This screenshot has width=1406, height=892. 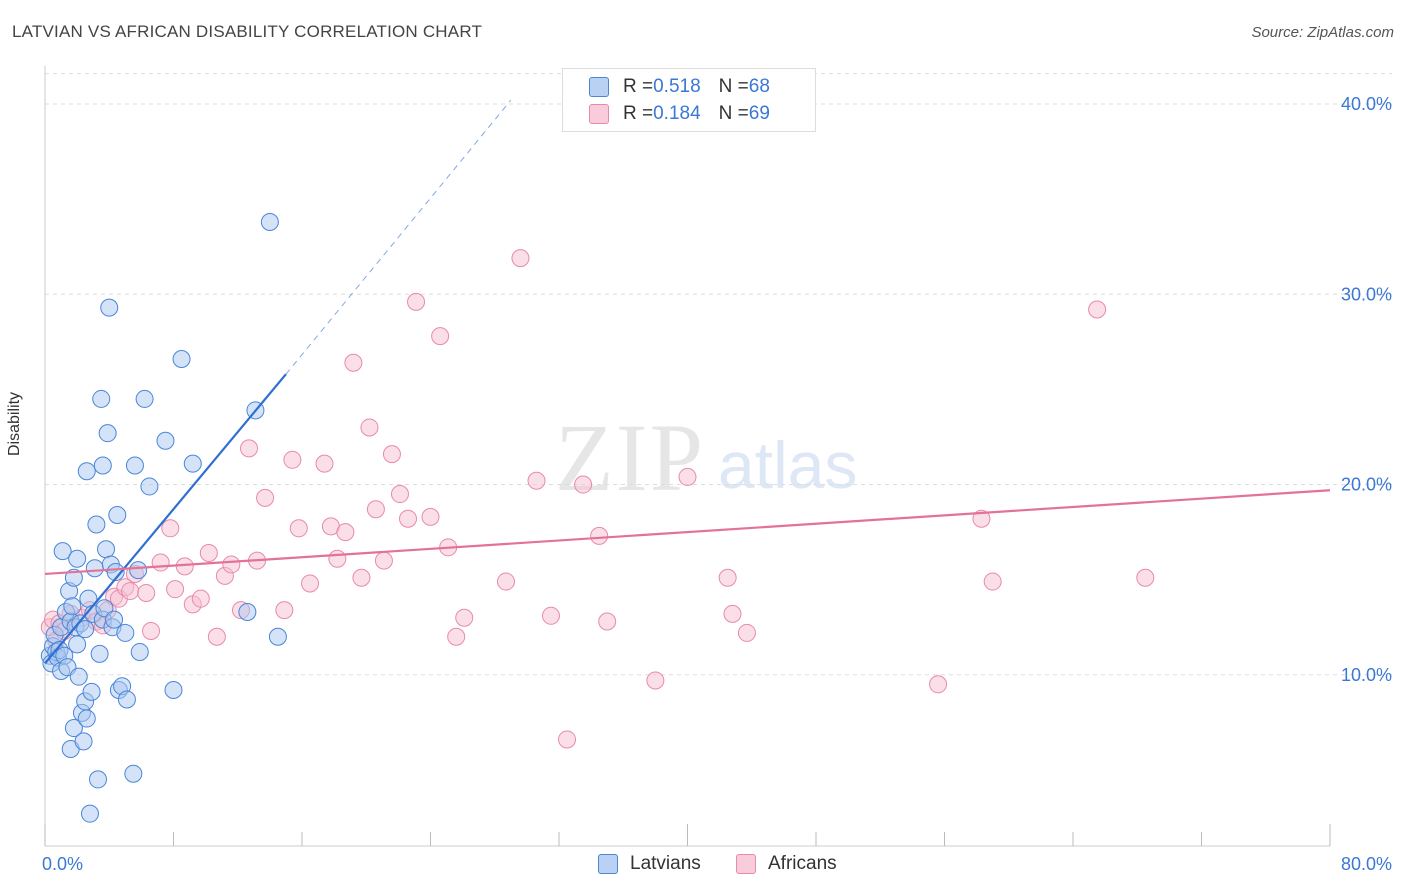 I want to click on series-legend-latvians: Latvians, so click(x=649, y=864).